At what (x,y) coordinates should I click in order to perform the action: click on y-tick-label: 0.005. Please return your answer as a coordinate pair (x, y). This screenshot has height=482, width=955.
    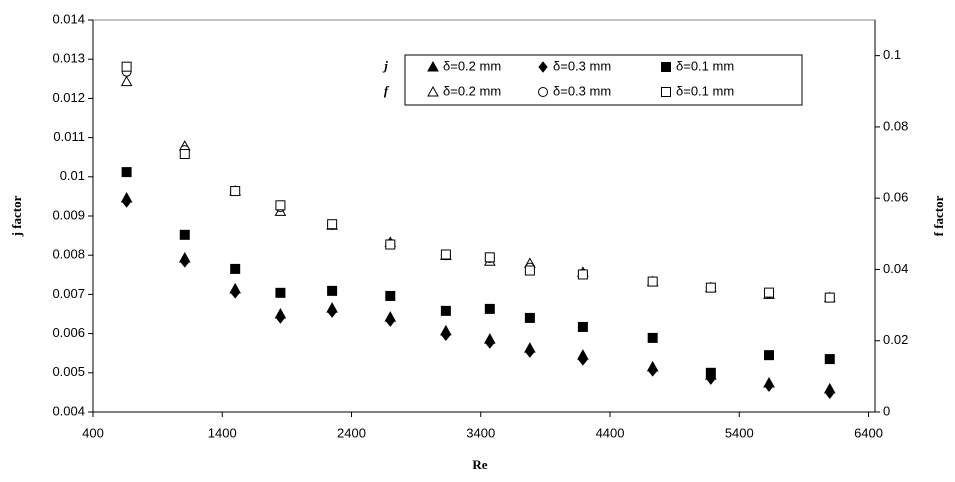
    Looking at the image, I should click on (68, 371).